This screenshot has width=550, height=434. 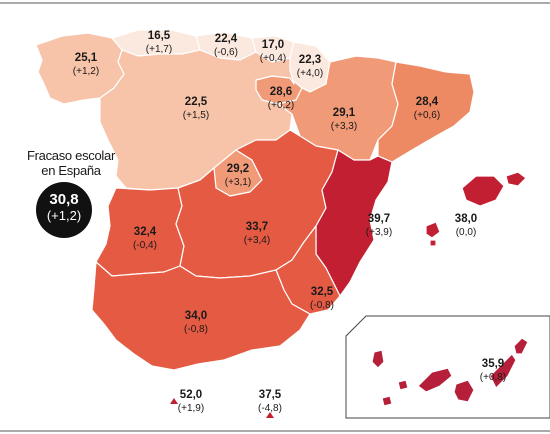 What do you see at coordinates (238, 169) in the screenshot?
I see `label-madrid-value: 29,2` at bounding box center [238, 169].